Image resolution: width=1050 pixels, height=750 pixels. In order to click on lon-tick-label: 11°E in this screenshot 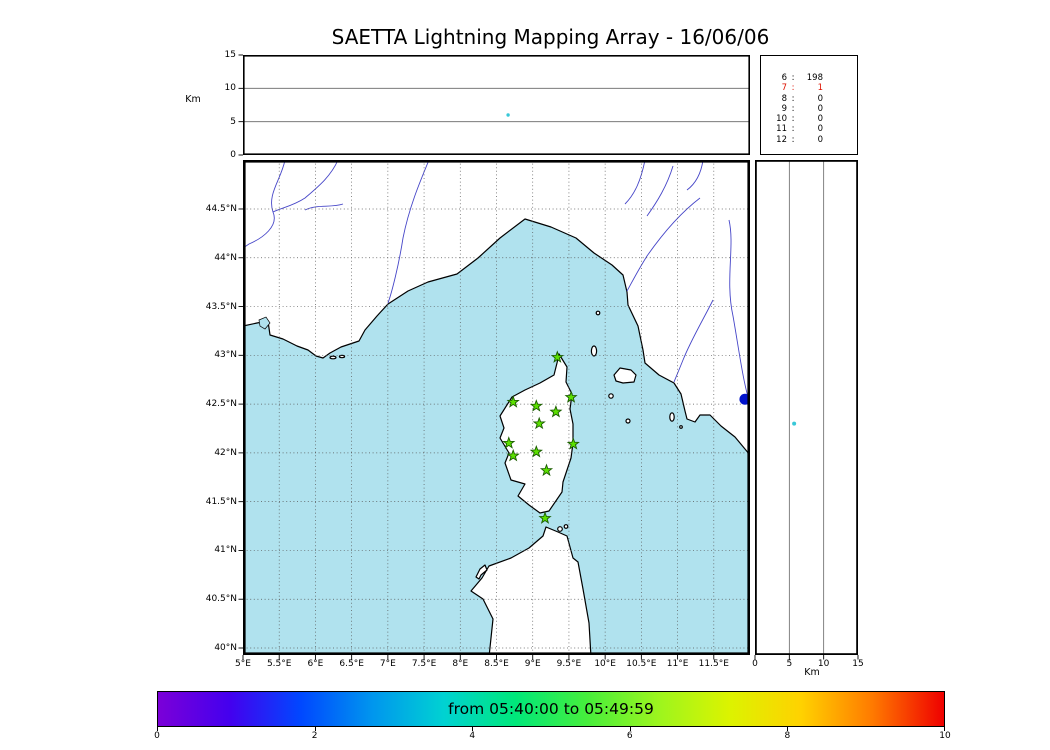, I will do `click(677, 664)`.